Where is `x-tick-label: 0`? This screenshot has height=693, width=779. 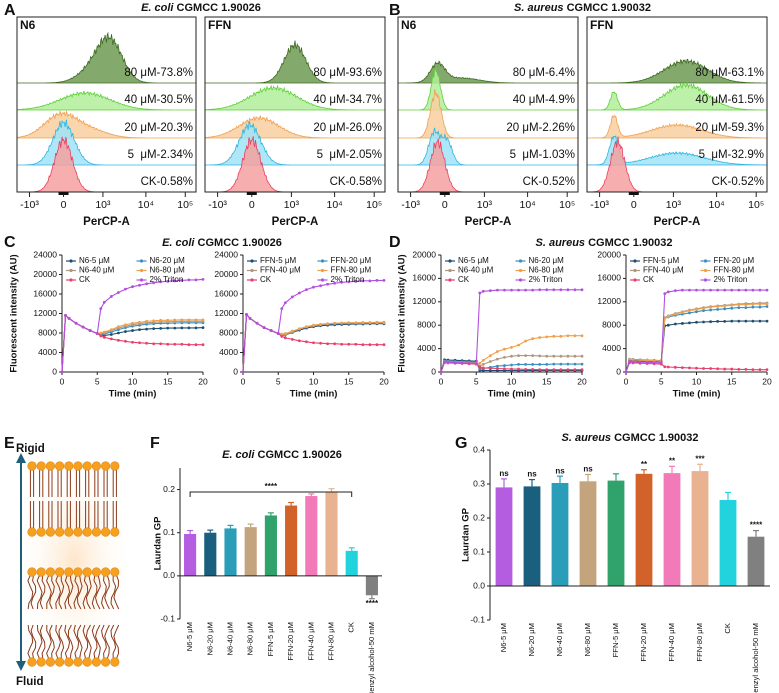
x-tick-label: 0 is located at coordinates (243, 381).